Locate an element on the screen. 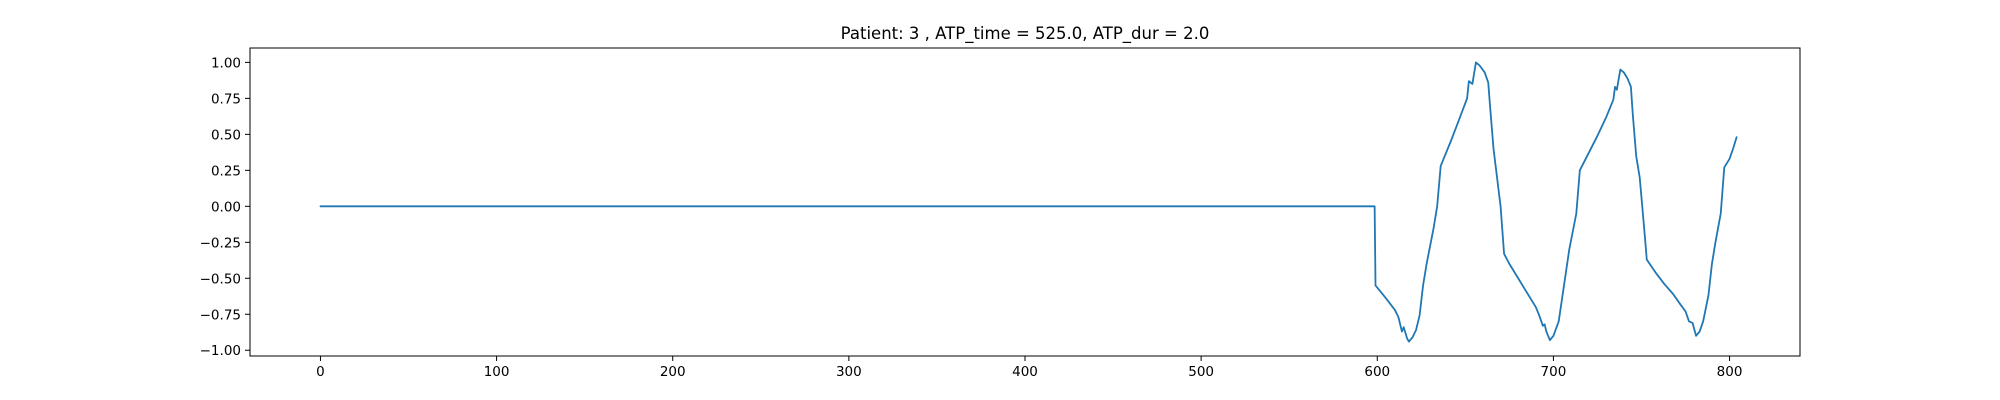 This screenshot has height=400, width=2000. y-tick-label: −0.25 is located at coordinates (220, 243).